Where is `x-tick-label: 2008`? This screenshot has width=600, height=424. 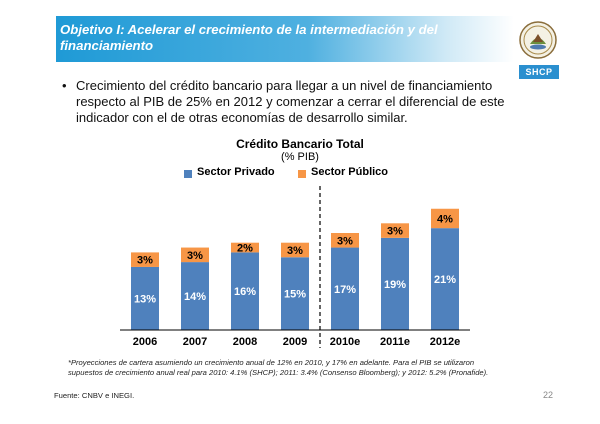 x-tick-label: 2008 is located at coordinates (245, 342).